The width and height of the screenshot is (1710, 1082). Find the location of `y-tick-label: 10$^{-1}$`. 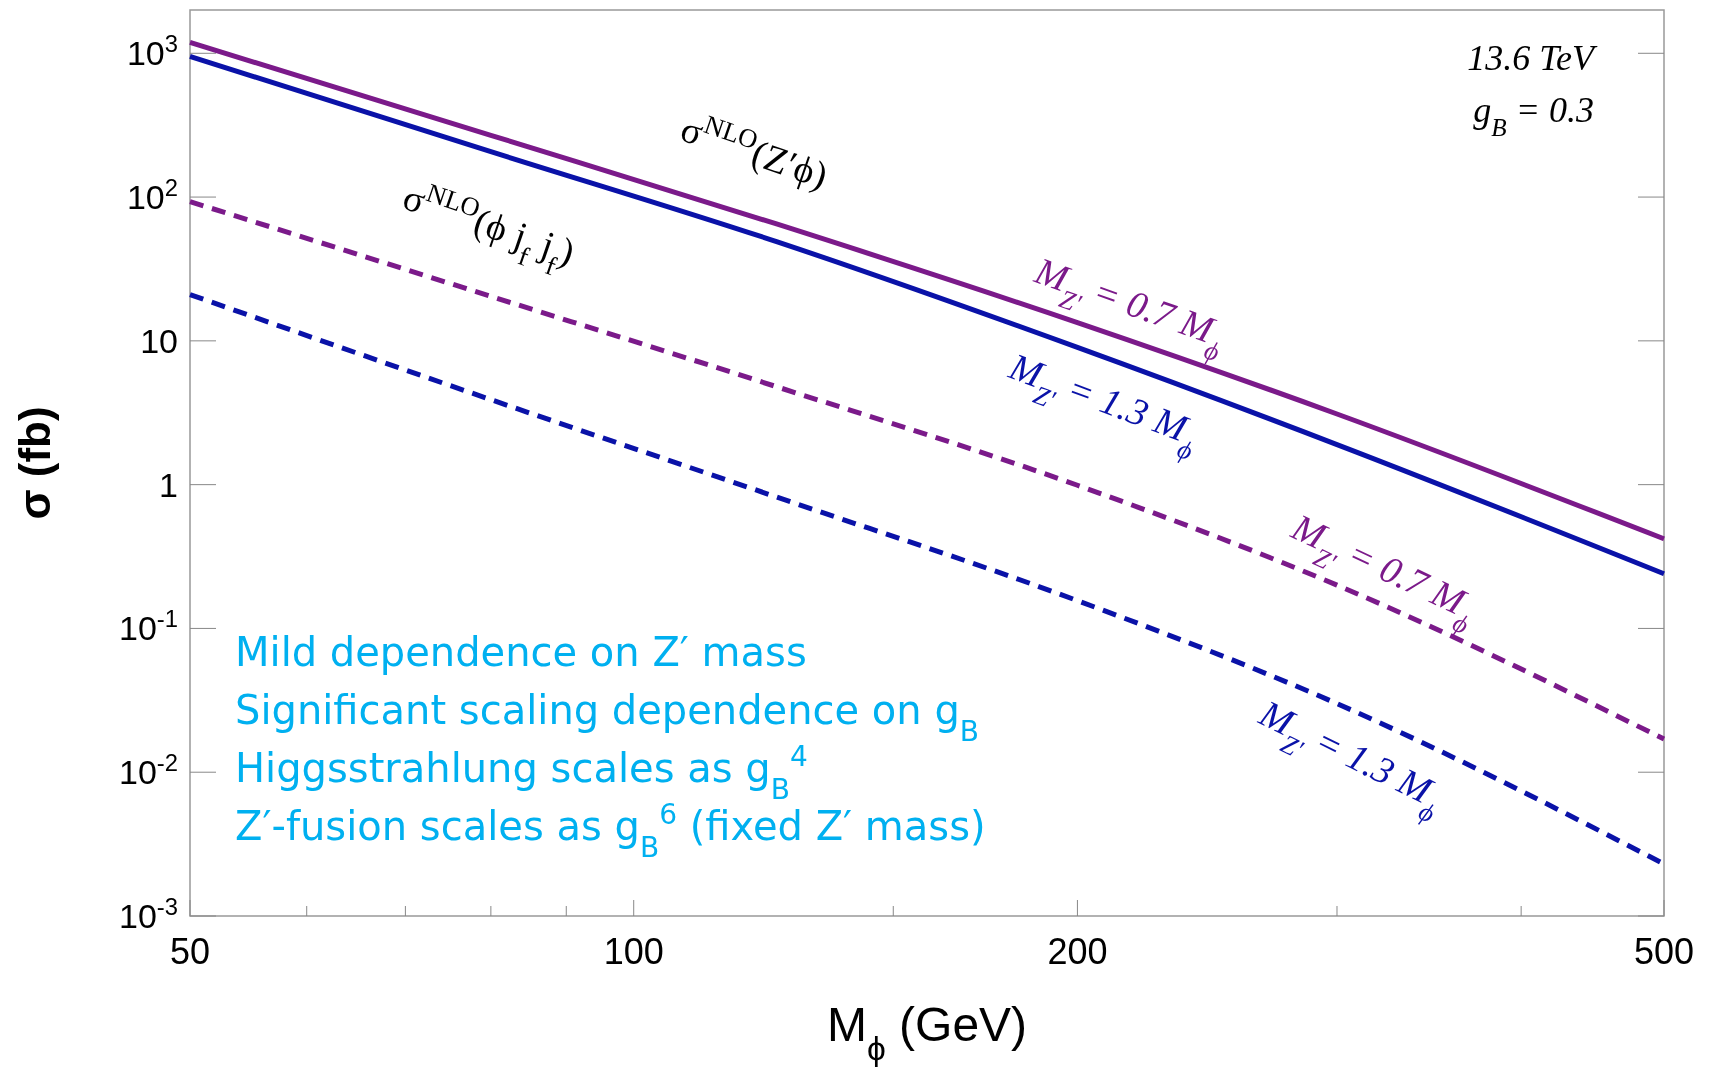

y-tick-label: 10$^{-1}$ is located at coordinates (148, 626).